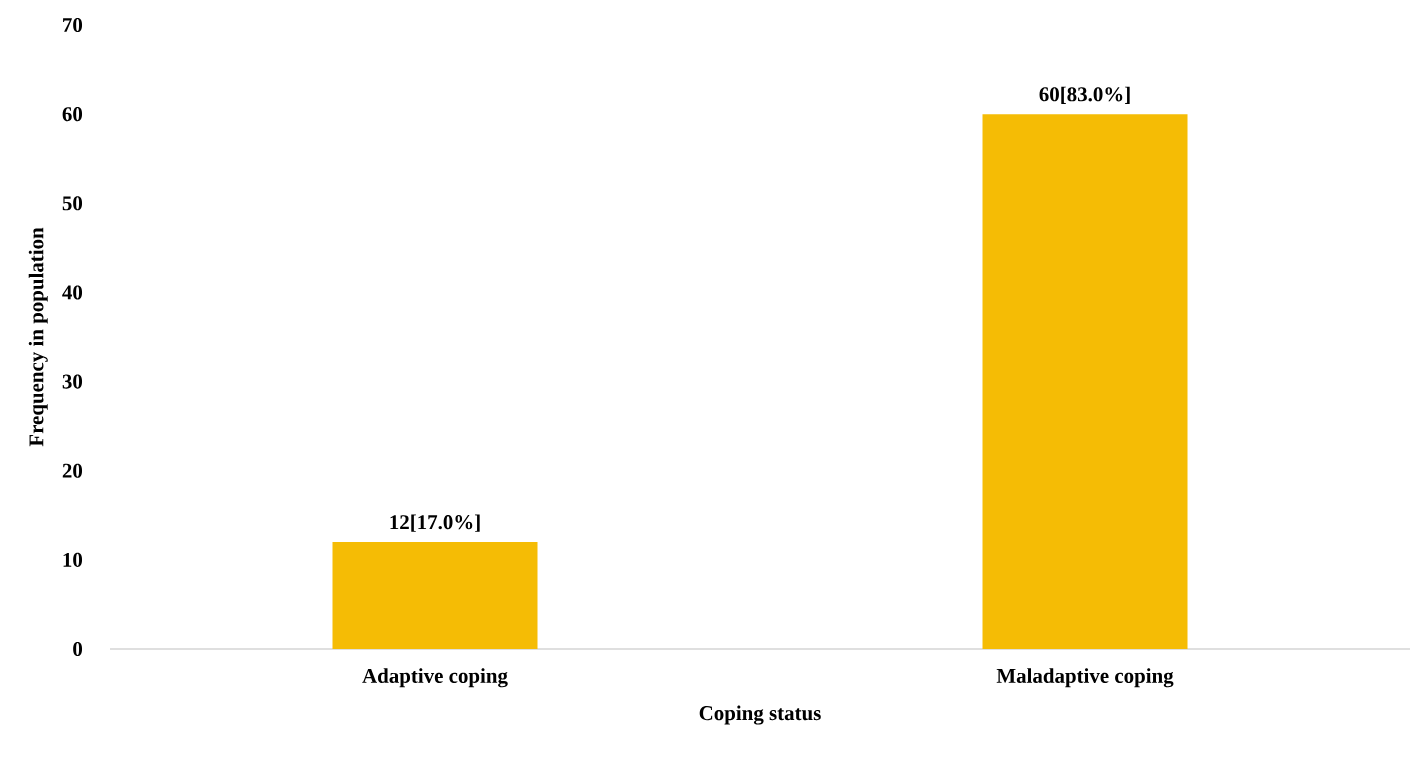 The height and width of the screenshot is (763, 1423). What do you see at coordinates (72, 203) in the screenshot?
I see `y-tick-label: 50` at bounding box center [72, 203].